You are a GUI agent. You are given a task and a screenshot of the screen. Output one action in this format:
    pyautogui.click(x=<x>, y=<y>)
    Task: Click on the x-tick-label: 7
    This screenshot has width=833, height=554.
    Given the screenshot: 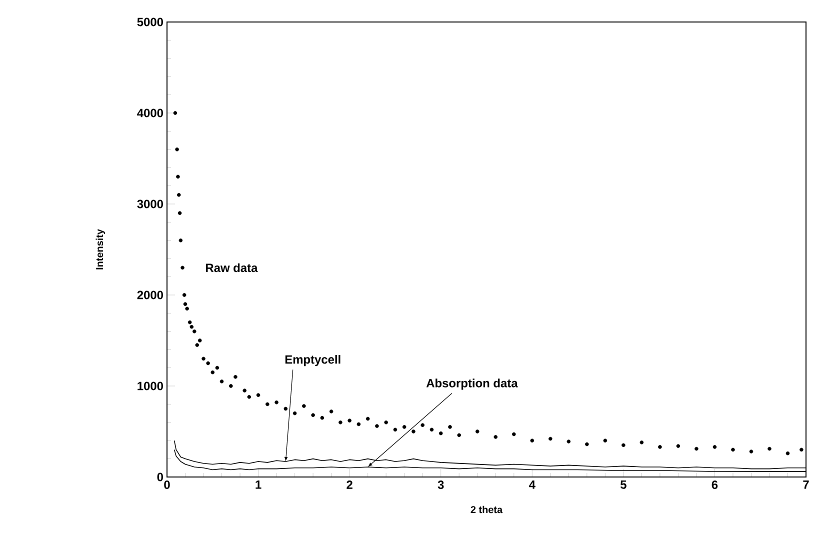 What is the action you would take?
    pyautogui.click(x=806, y=484)
    